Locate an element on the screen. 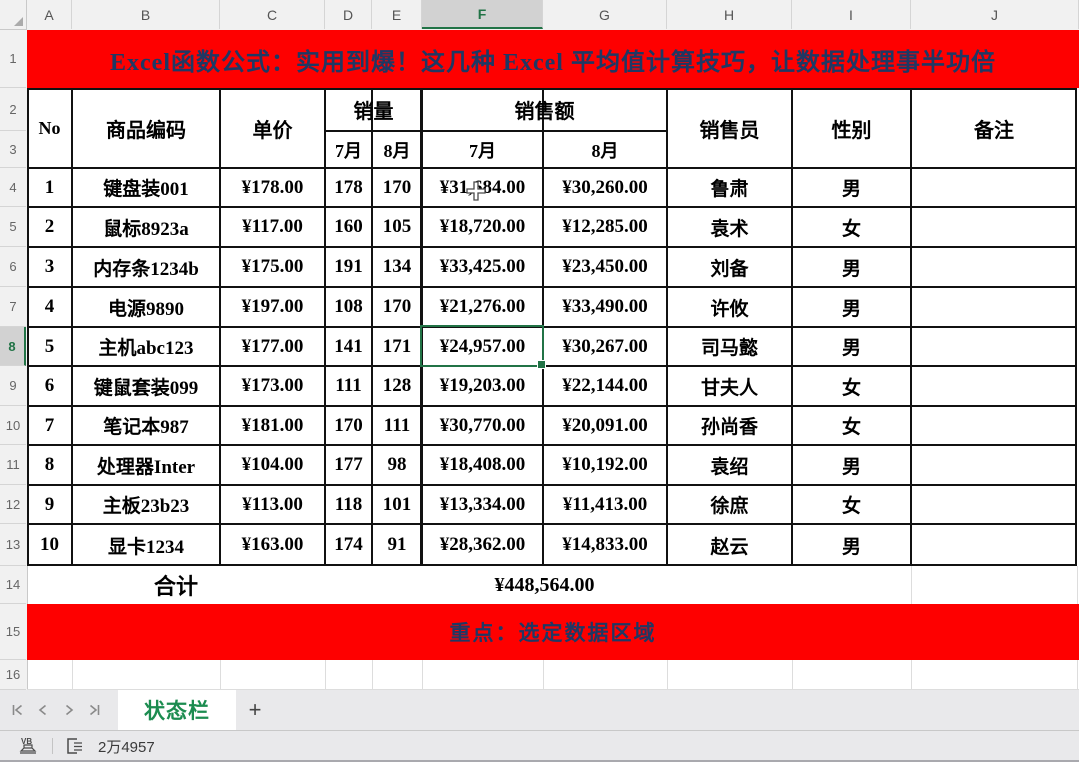  cell-C9: ¥173.00 is located at coordinates (272, 385).